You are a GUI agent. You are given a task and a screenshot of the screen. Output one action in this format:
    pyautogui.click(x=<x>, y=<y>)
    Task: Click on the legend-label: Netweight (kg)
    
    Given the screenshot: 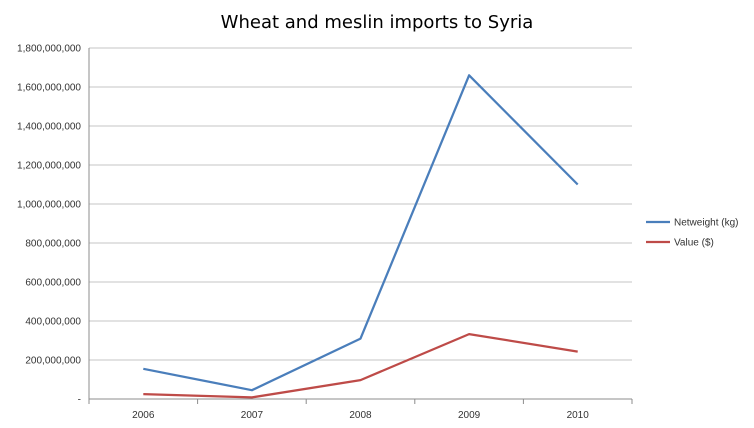 What is the action you would take?
    pyautogui.click(x=706, y=223)
    